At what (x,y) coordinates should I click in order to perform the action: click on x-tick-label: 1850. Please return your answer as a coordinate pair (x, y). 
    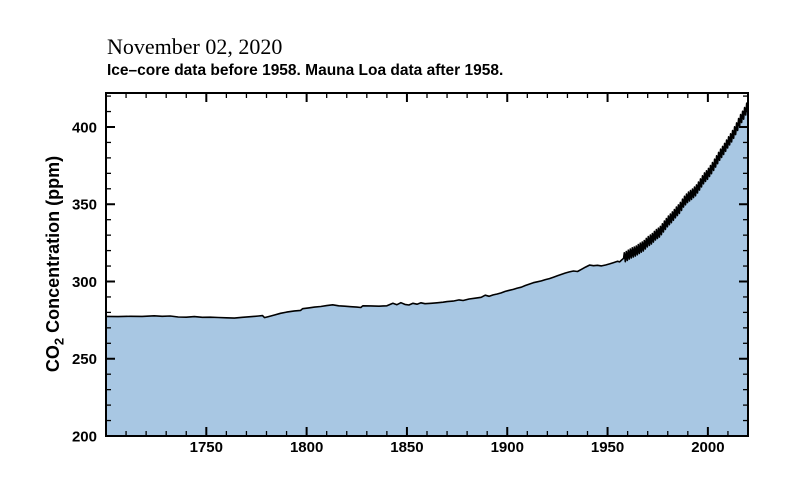
    Looking at the image, I should click on (406, 447).